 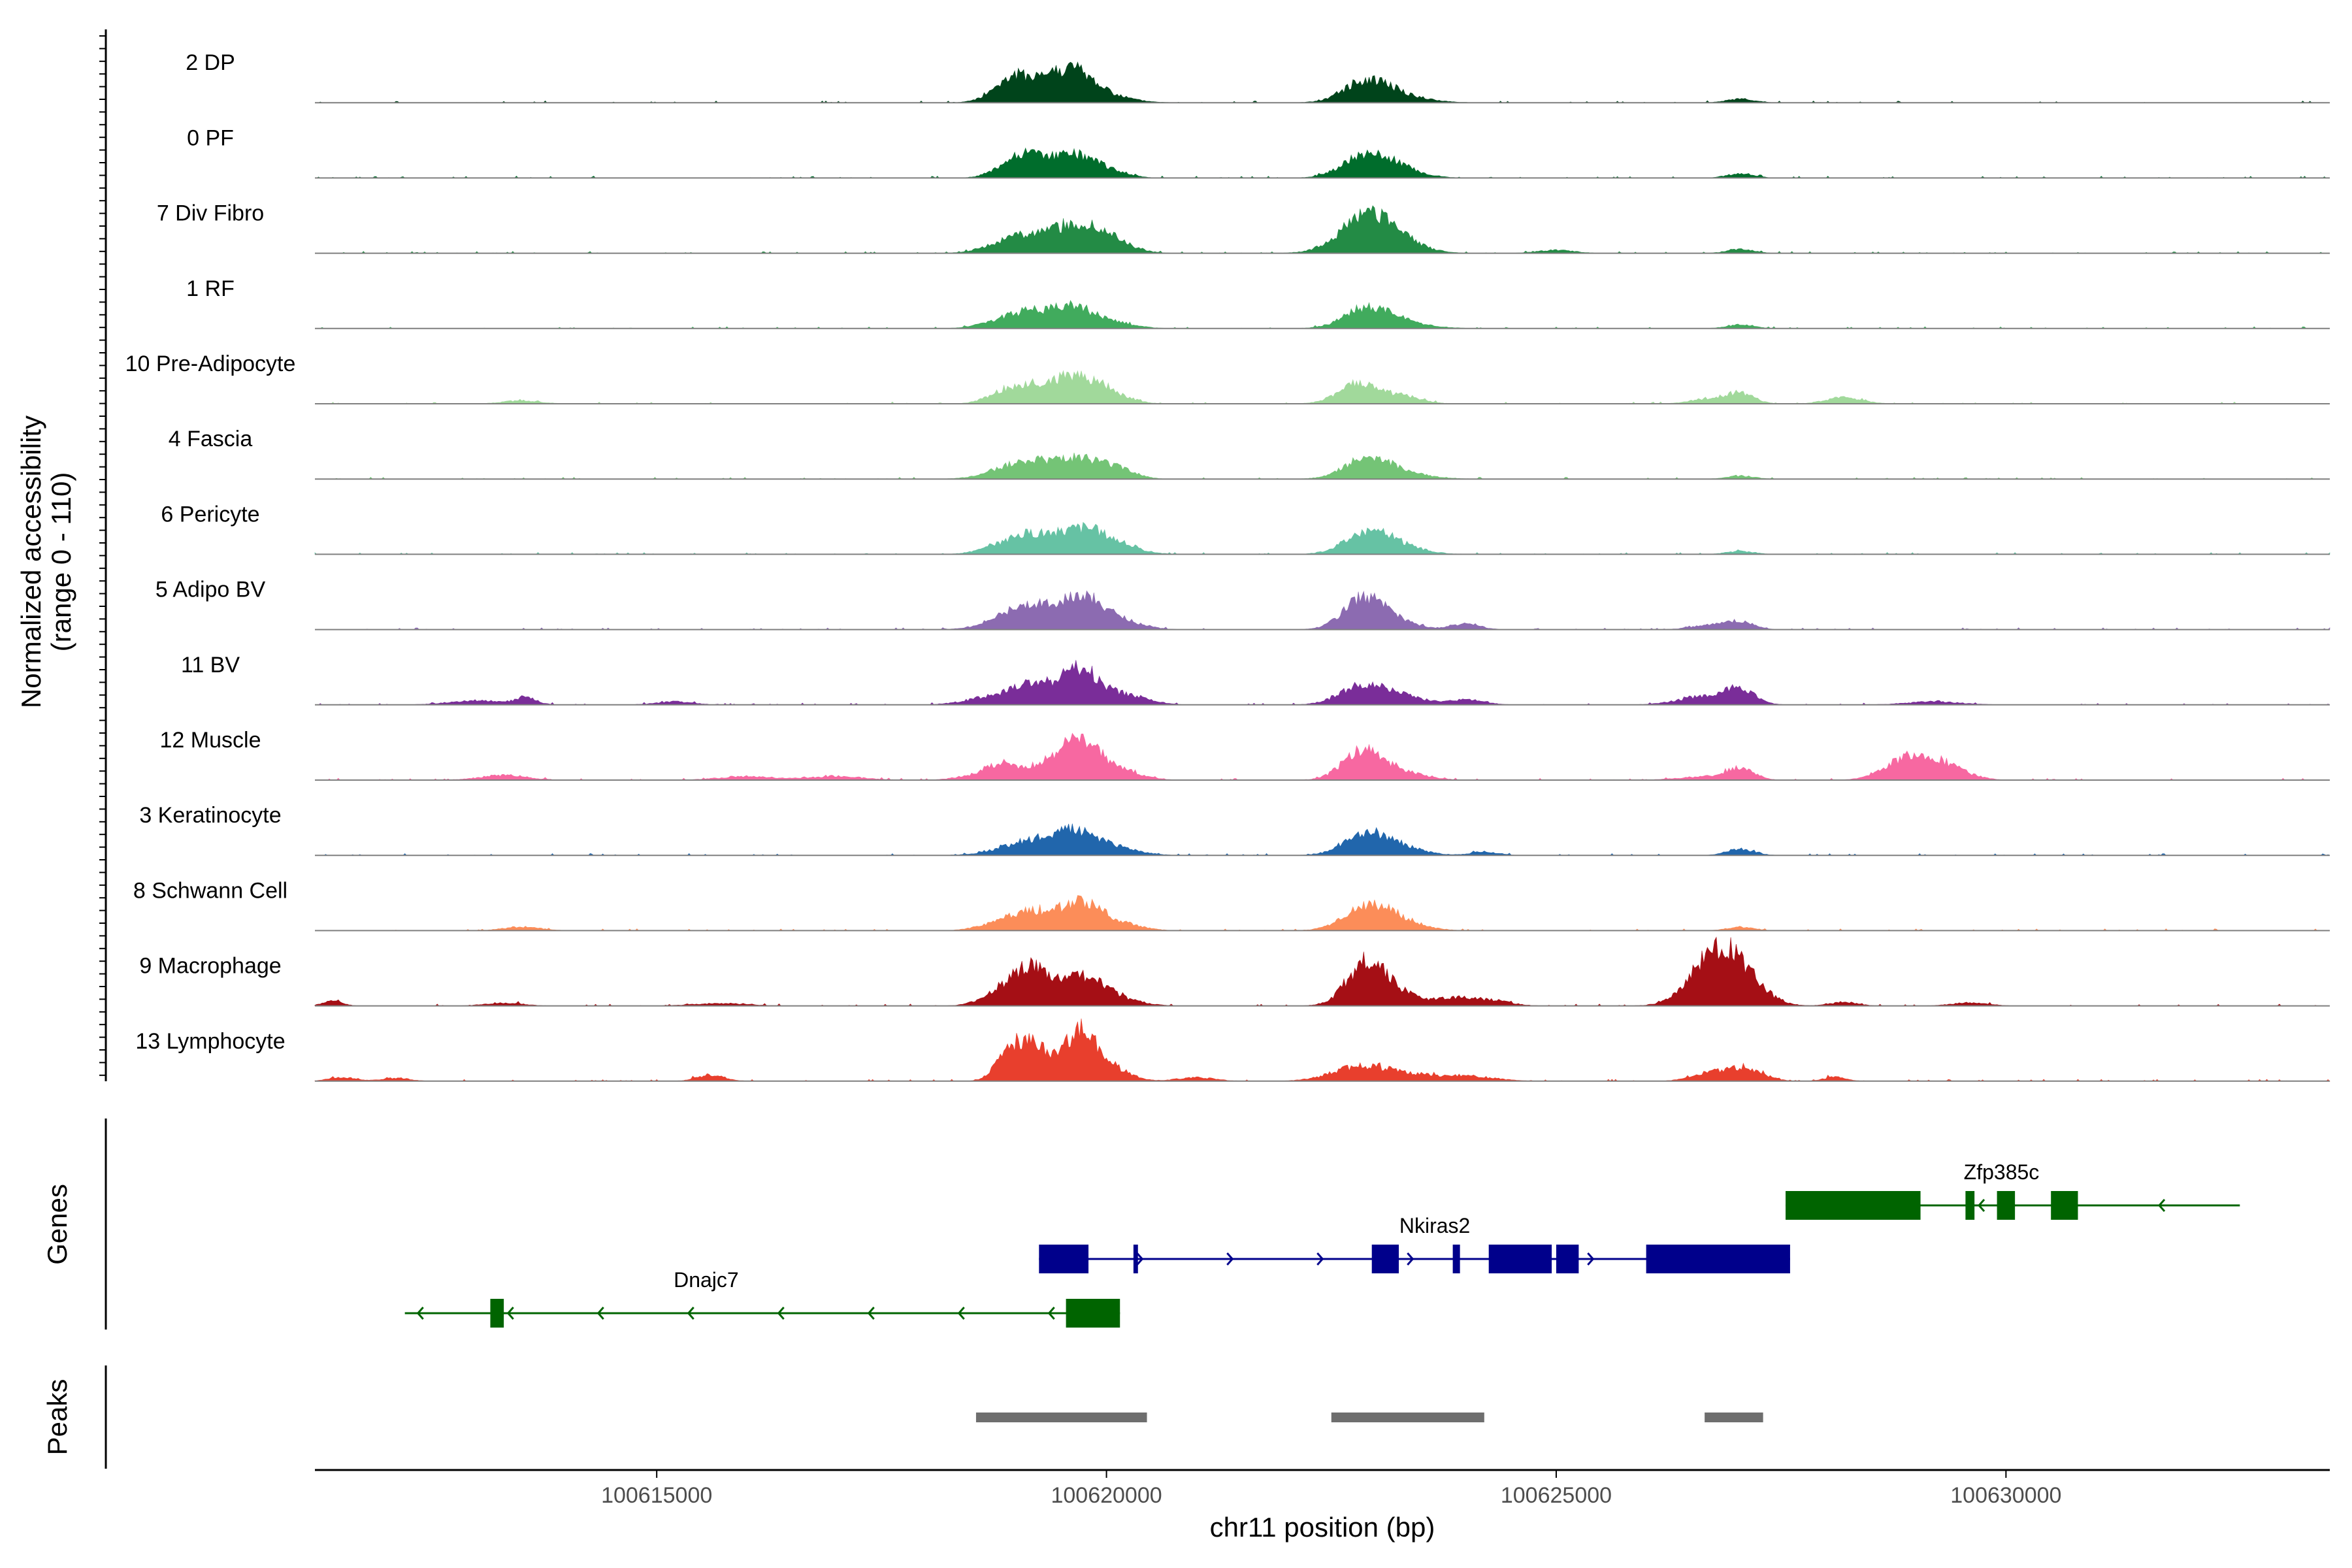 What do you see at coordinates (210, 62) in the screenshot?
I see `track-label: 2 DP` at bounding box center [210, 62].